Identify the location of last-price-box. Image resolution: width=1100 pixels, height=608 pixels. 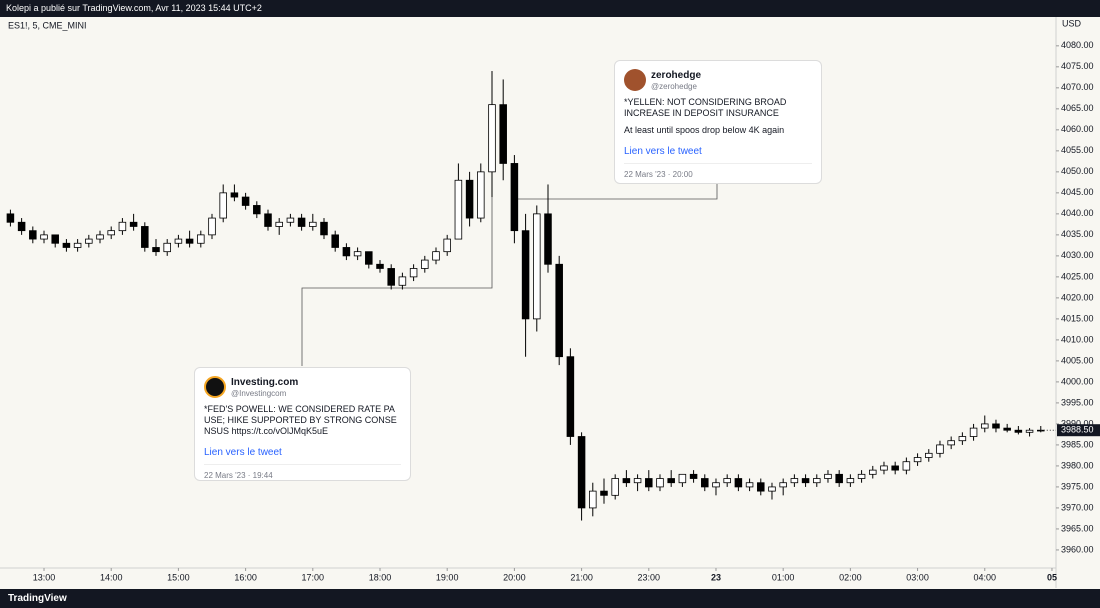
(1078, 430).